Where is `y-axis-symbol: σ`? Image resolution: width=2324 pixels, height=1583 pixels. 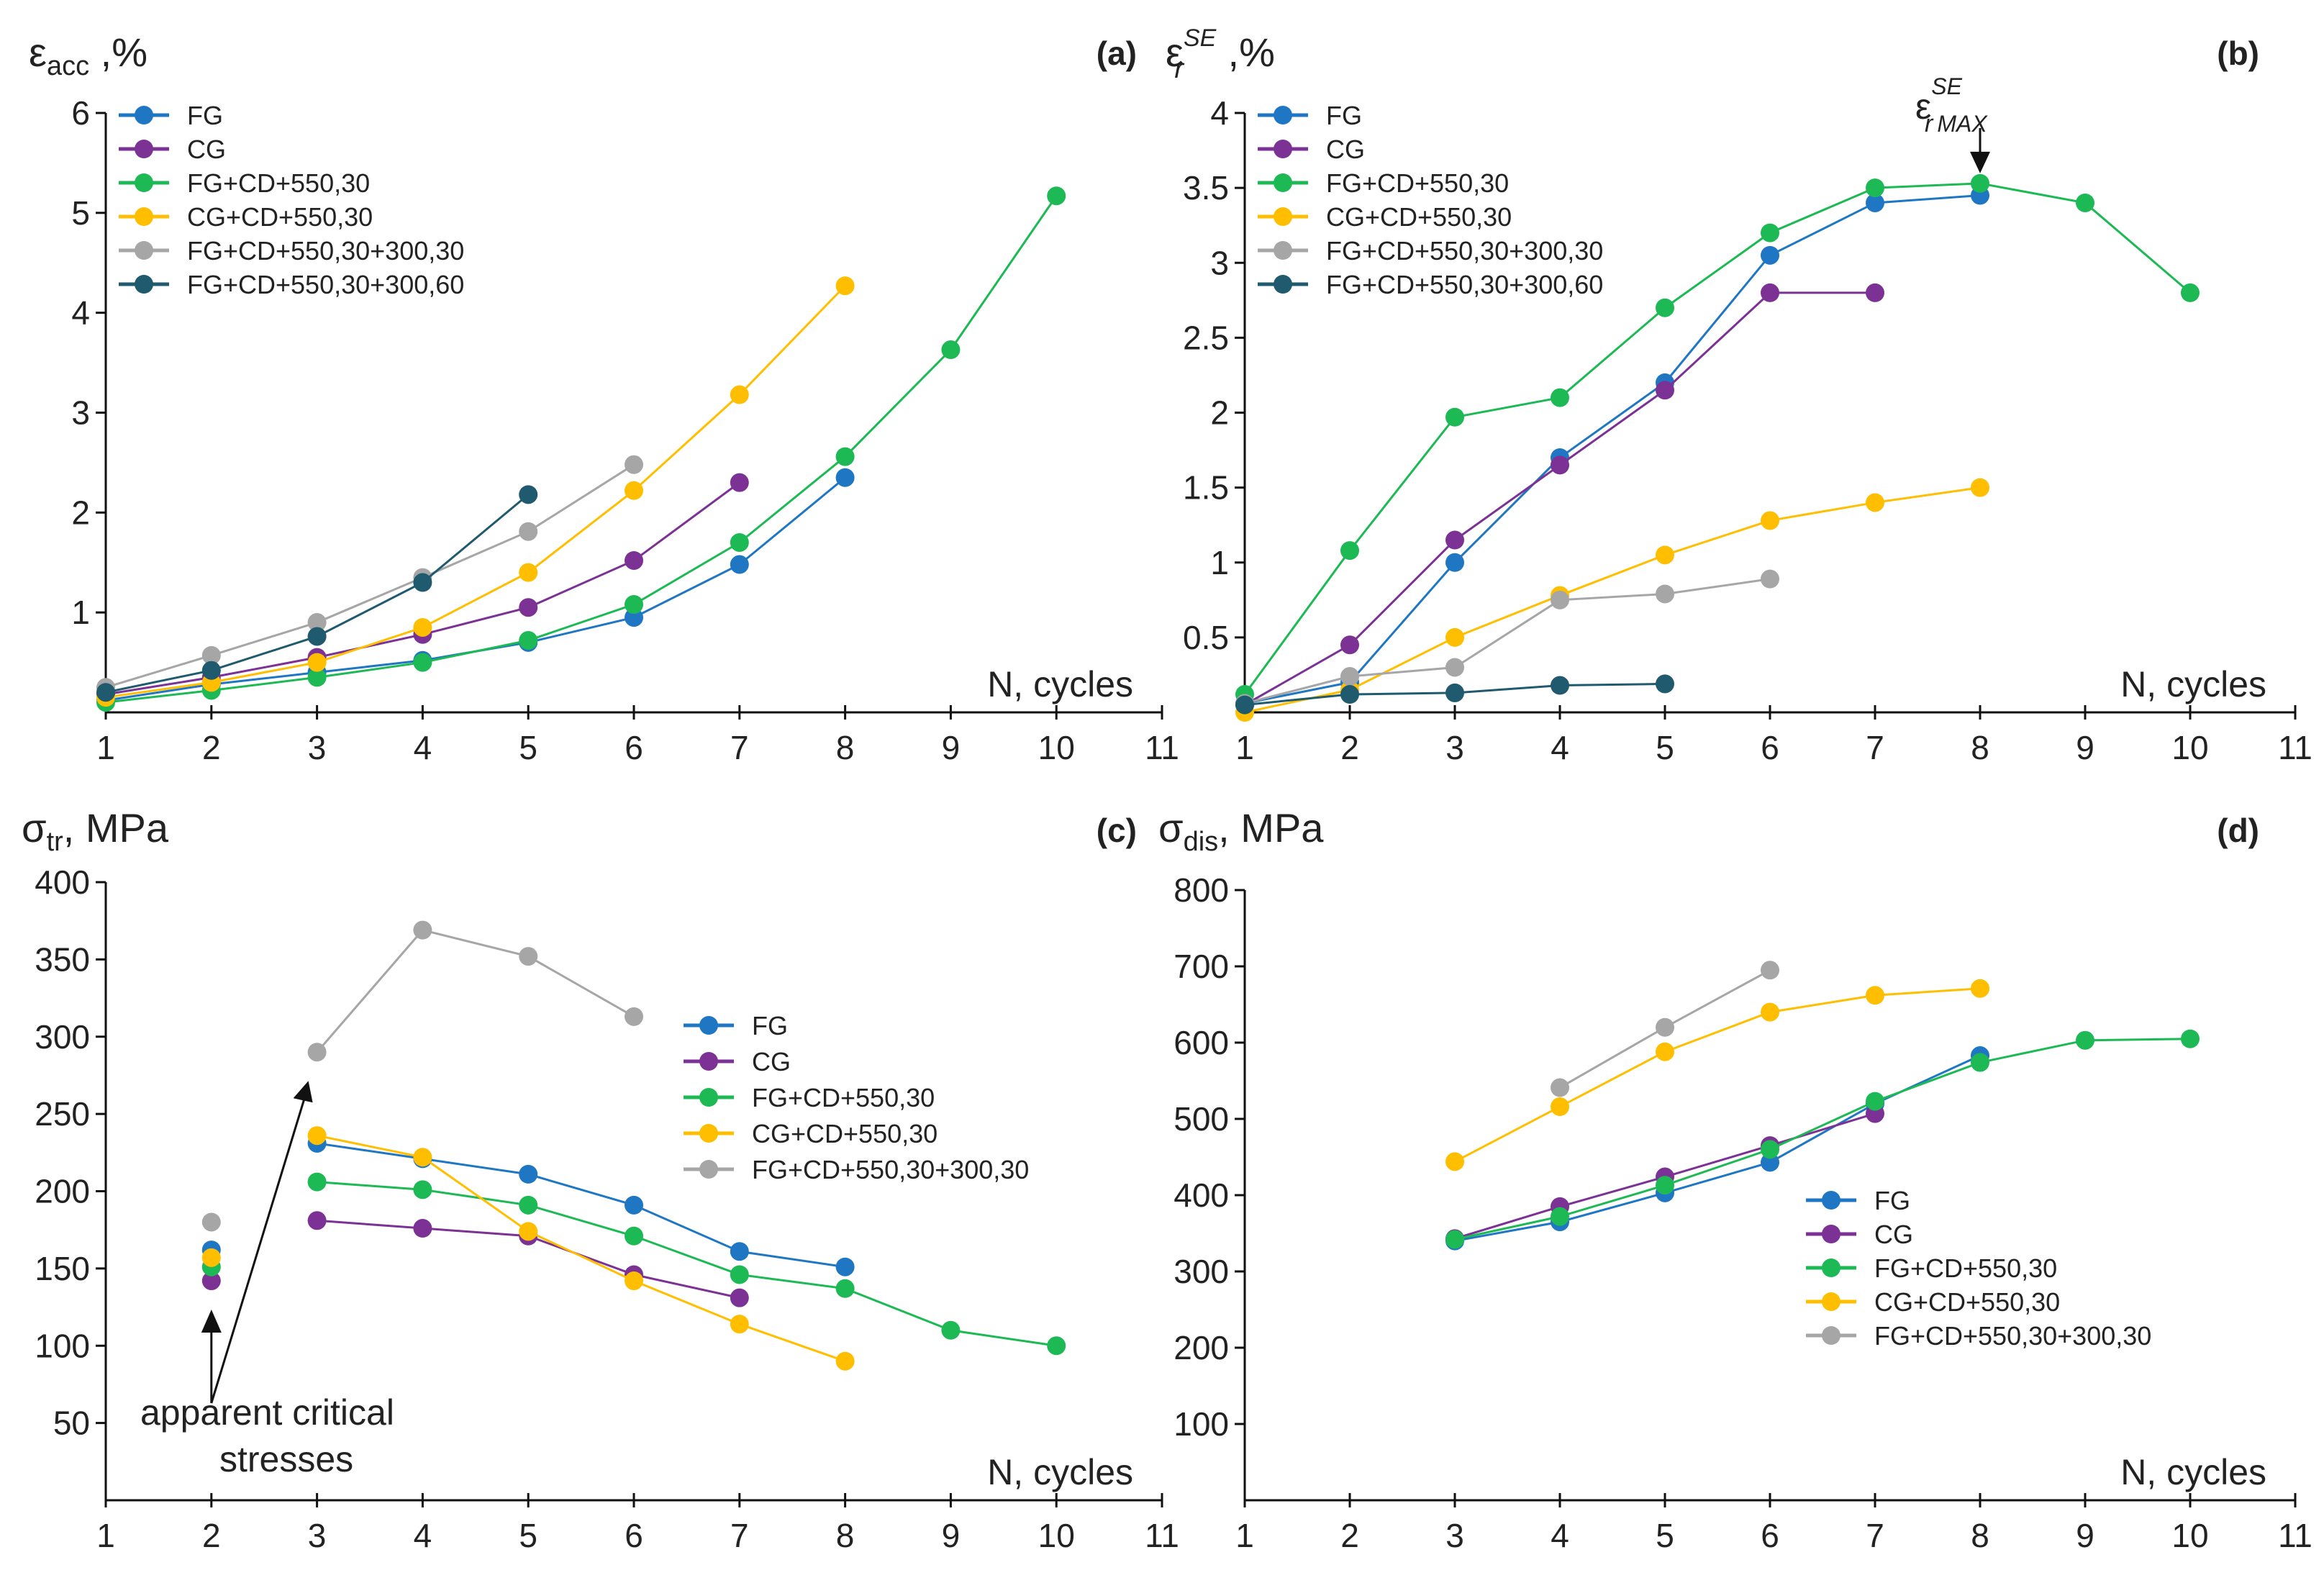
y-axis-symbol: σ is located at coordinates (34, 828).